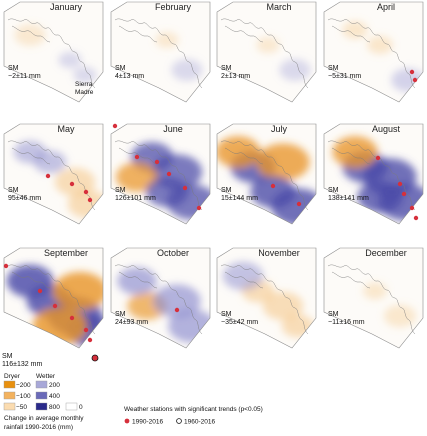 The height and width of the screenshot is (436, 427). Describe the element at coordinates (386, 253) in the screenshot. I see `month-title: December` at that location.